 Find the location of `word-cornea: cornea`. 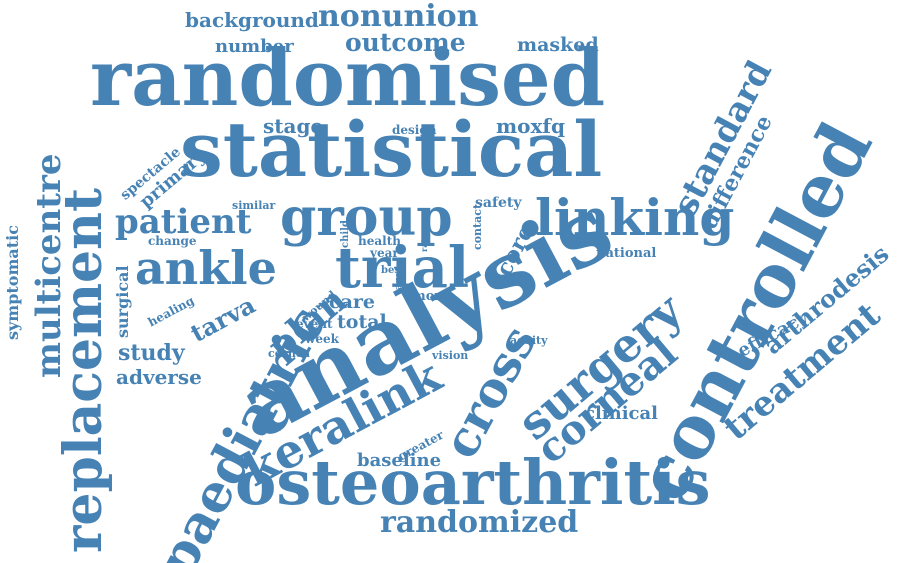

word-cornea: cornea is located at coordinates (289, 353).